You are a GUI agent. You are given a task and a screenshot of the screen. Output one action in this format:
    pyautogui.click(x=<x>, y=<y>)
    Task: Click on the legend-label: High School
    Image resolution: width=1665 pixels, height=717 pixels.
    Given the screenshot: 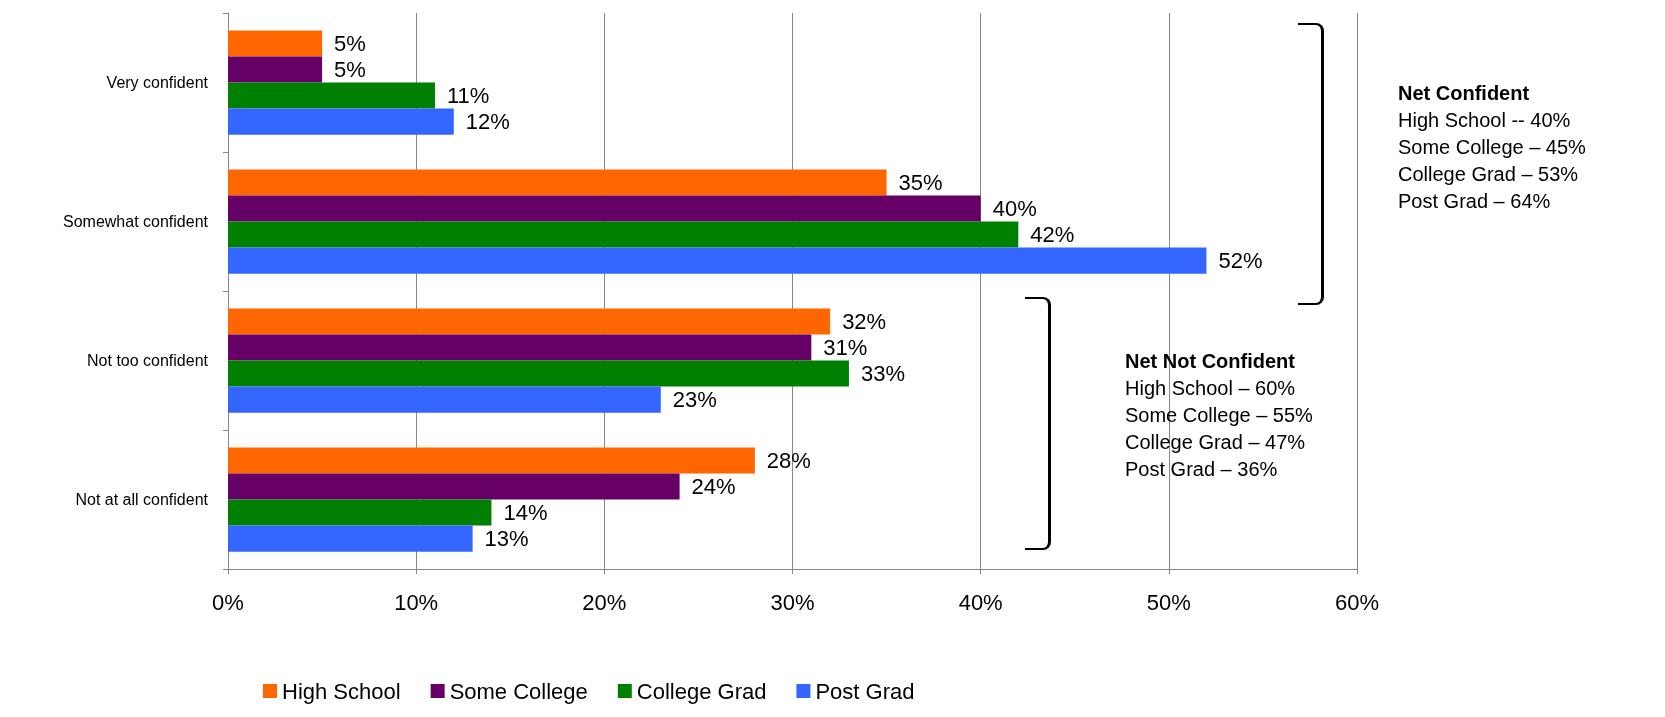 What is the action you would take?
    pyautogui.click(x=341, y=691)
    